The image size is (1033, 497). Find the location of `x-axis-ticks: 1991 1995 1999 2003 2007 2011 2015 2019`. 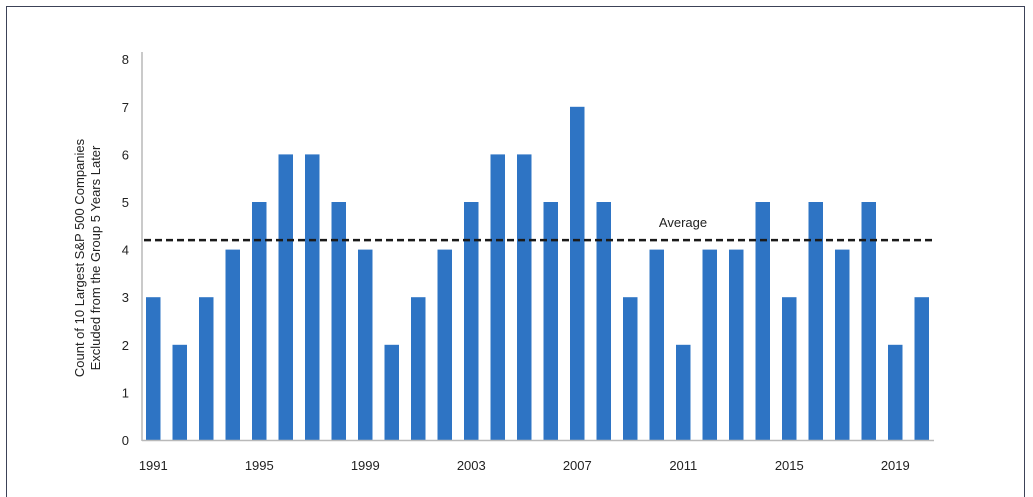

x-axis-ticks: 1991 1995 1999 2003 2007 2011 2015 2019 is located at coordinates (524, 465).